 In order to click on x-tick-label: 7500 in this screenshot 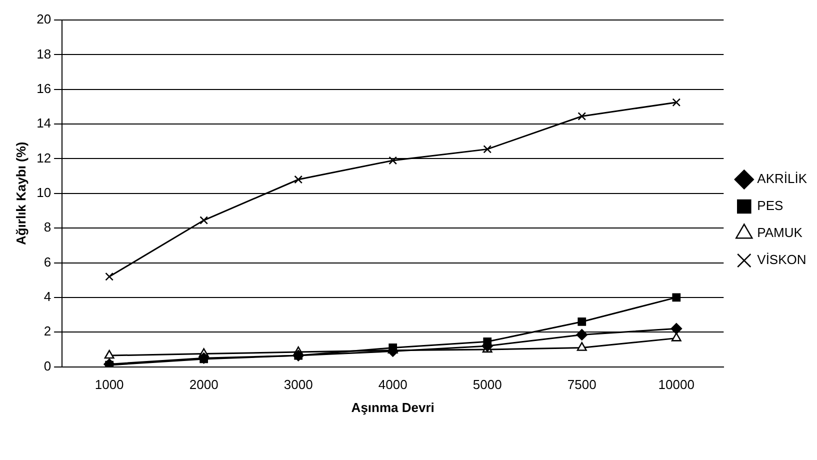, I will do `click(581, 384)`.